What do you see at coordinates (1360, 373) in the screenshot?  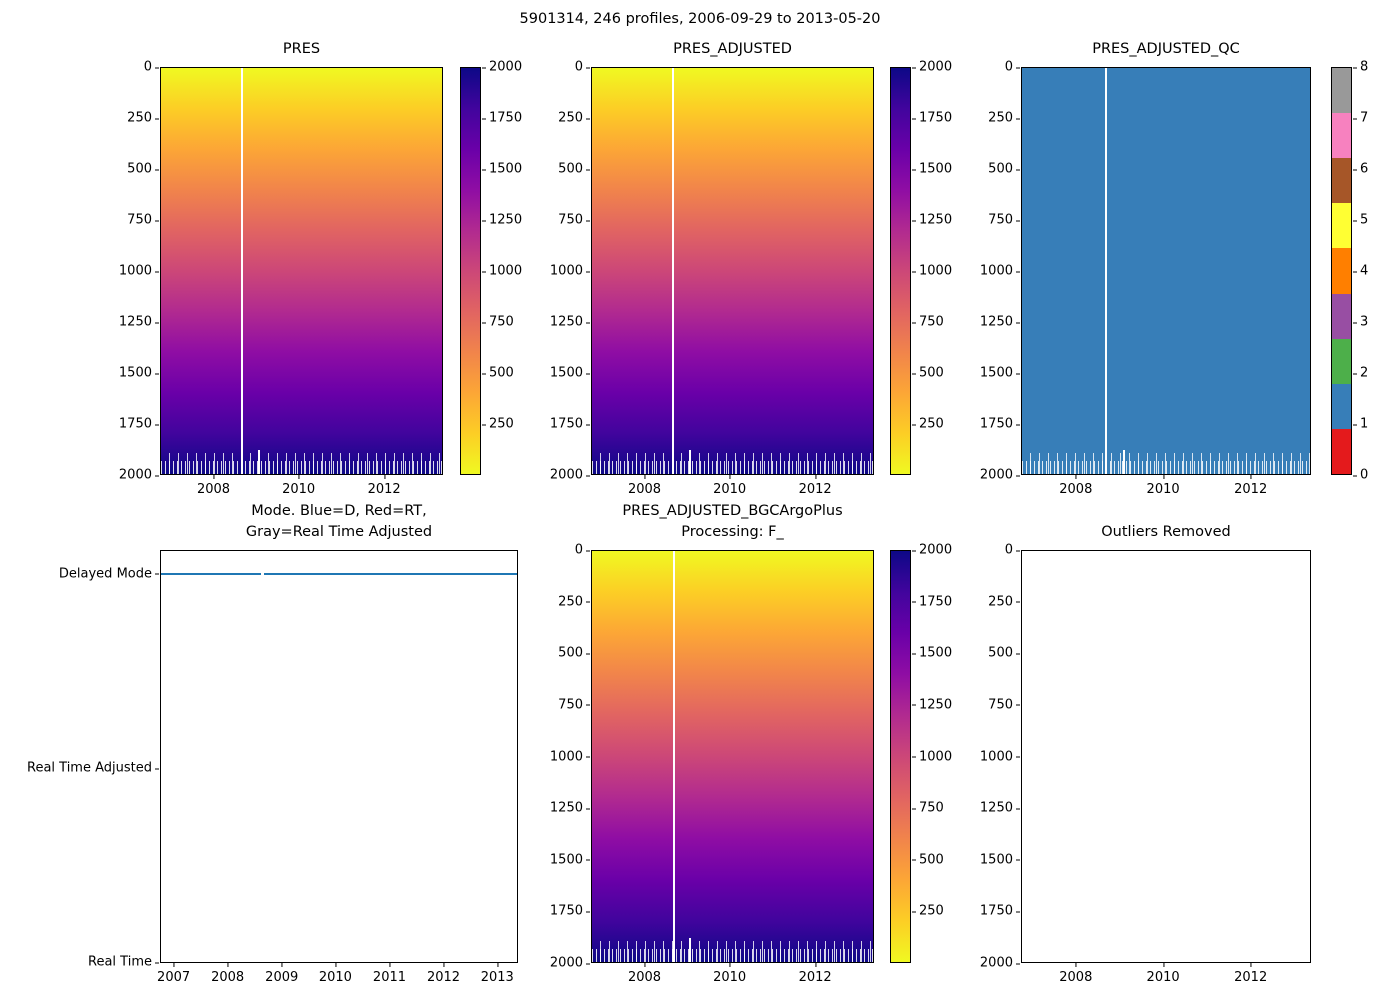 I see `colorbar-tick-label: 2` at bounding box center [1360, 373].